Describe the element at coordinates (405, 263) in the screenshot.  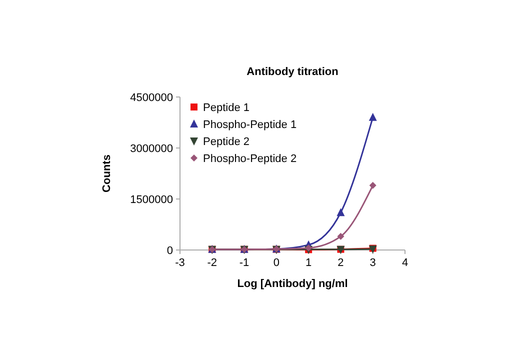
I see `x-tick-label: 4` at that location.